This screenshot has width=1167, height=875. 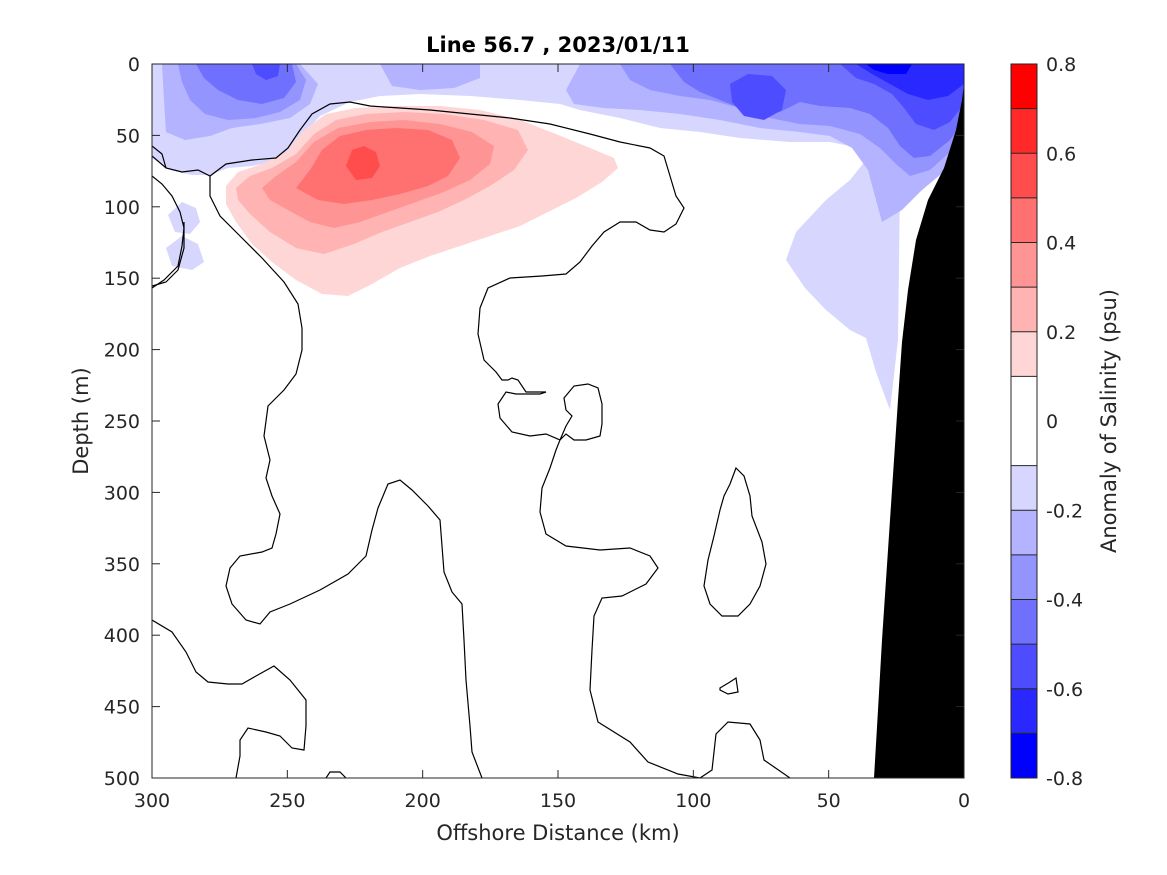 What do you see at coordinates (1064, 601) in the screenshot?
I see `colorbar-tick-label: -0.4` at bounding box center [1064, 601].